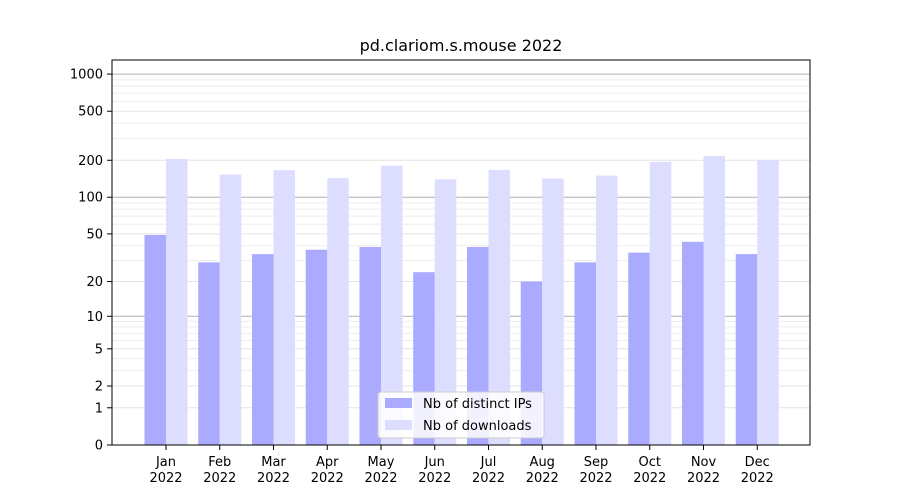 The width and height of the screenshot is (900, 500). What do you see at coordinates (99, 408) in the screenshot?
I see `y-tick-label: 1` at bounding box center [99, 408].